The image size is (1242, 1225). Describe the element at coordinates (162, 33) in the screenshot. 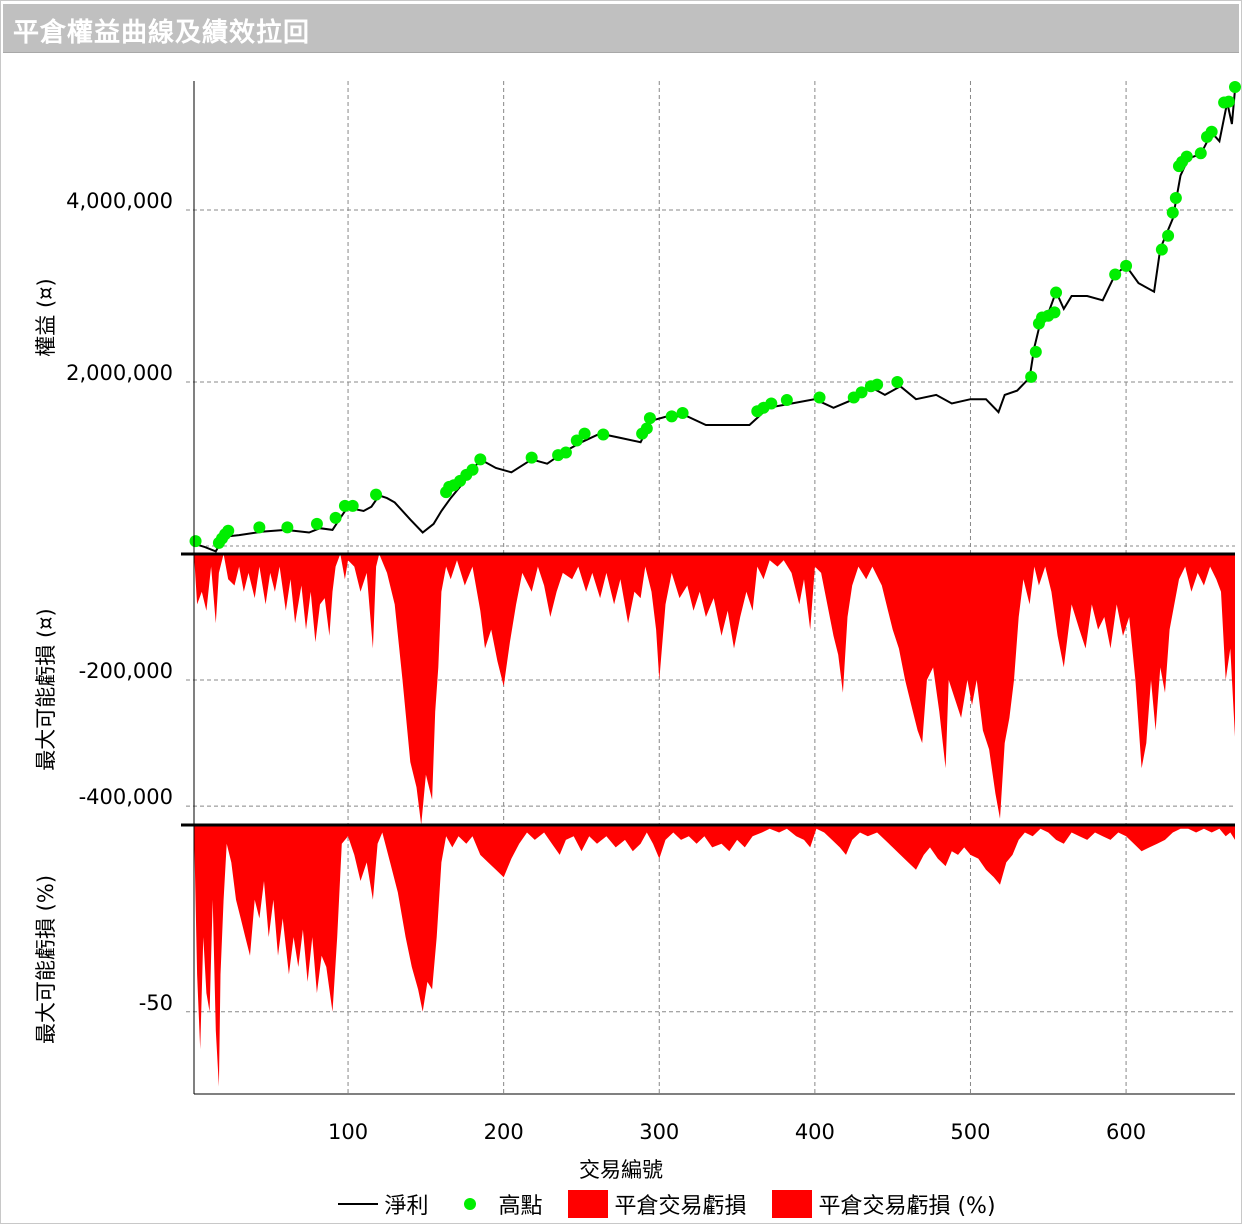

I see `window-title: 平倉權益曲線及績效拉回` at that location.